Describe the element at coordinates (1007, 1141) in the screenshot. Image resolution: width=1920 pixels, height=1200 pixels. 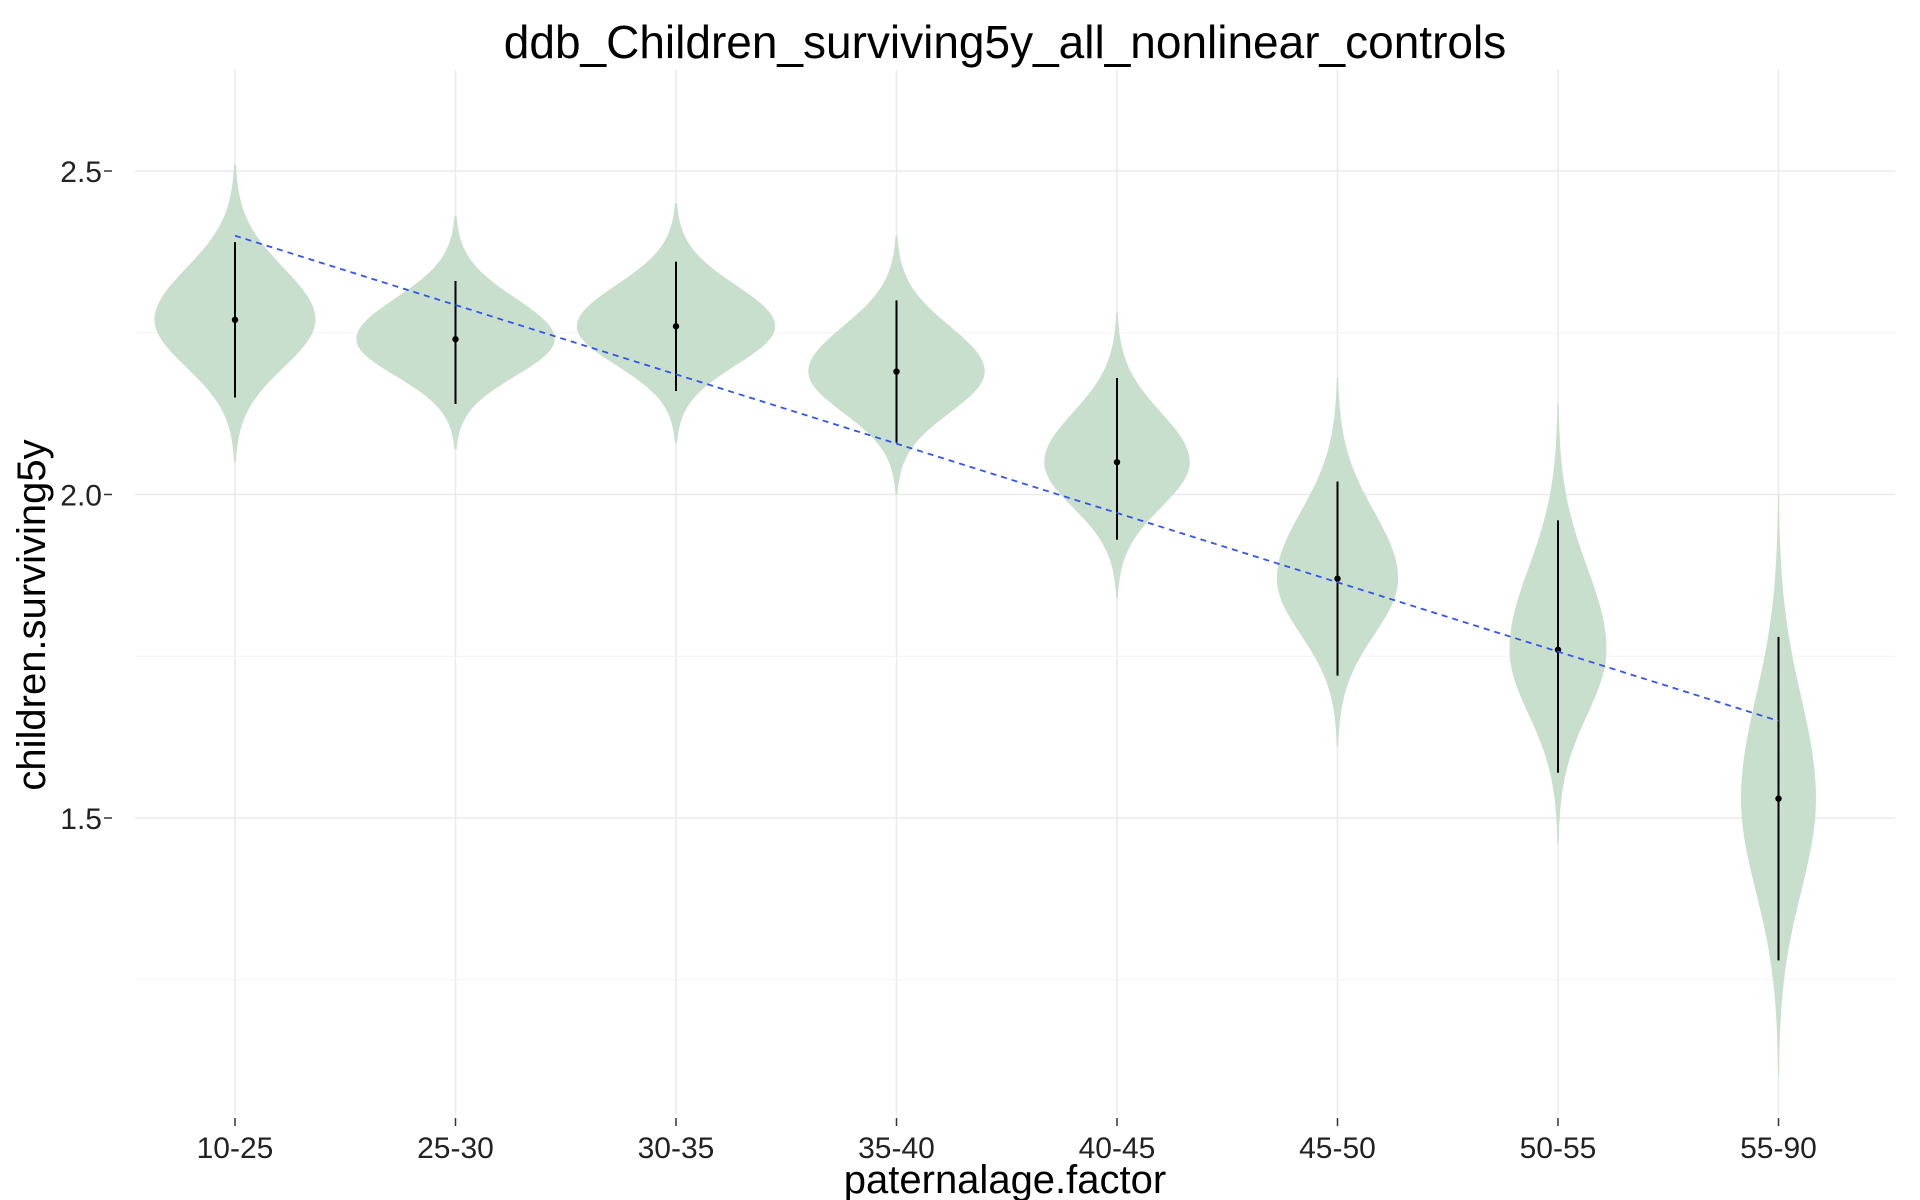
I see `x-axis: 10-25 25-30 30-35 35-40 40-45 45-50 50-55 55-90` at that location.